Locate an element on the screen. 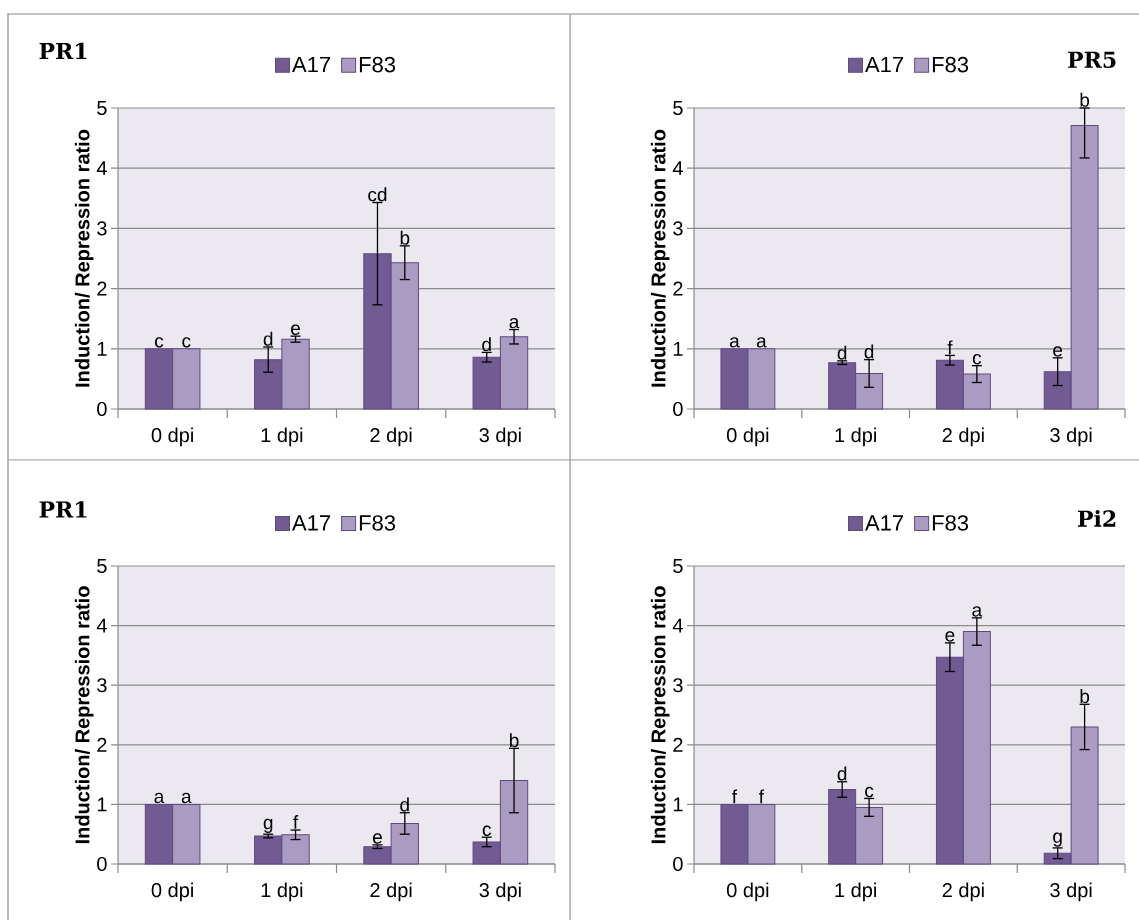  chart-title: Pi2 is located at coordinates (1097, 518).